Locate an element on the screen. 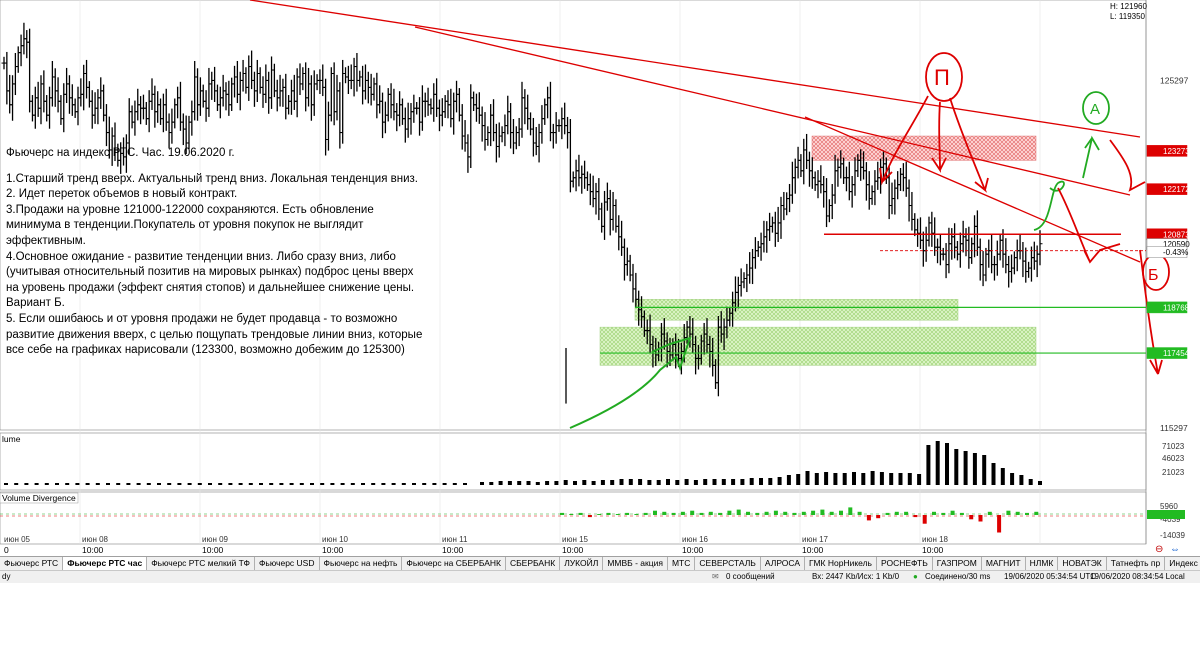  tab-7: ЛУКОЙЛ is located at coordinates (582, 563).